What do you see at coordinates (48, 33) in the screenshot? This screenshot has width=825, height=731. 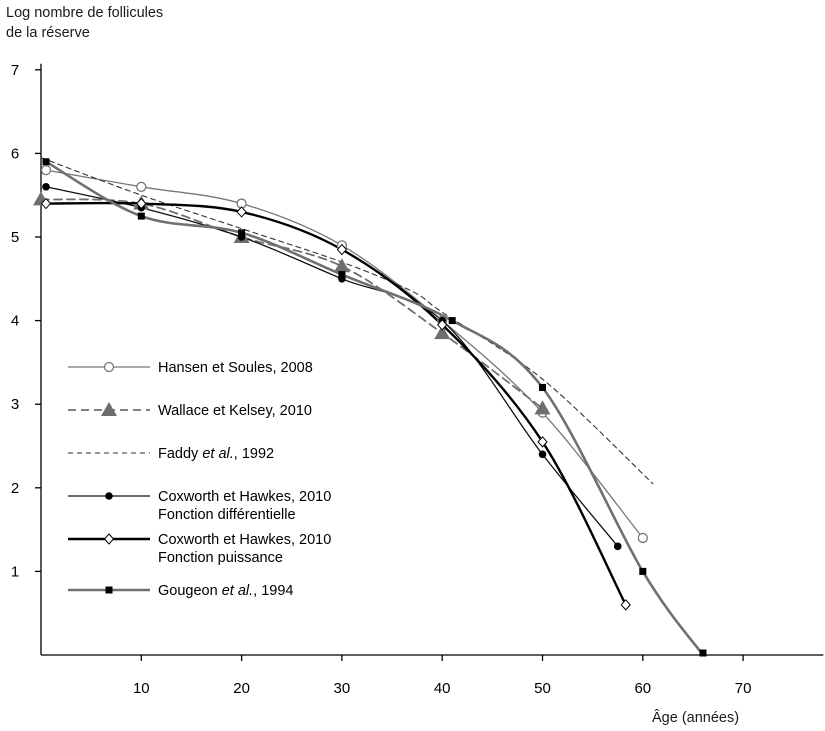 I see `y-axis-label-line2: de la réserve` at bounding box center [48, 33].